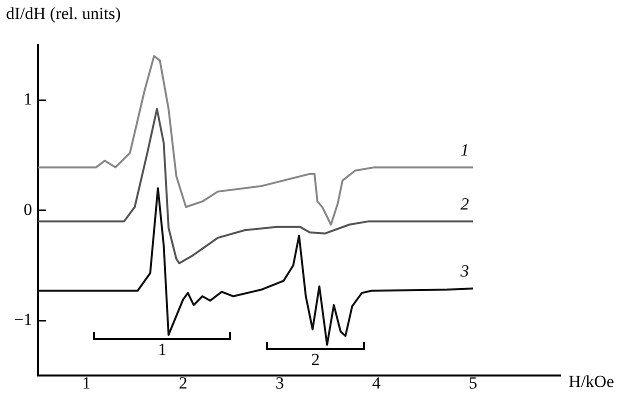 Image resolution: width=618 pixels, height=400 pixels. What do you see at coordinates (28, 99) in the screenshot?
I see `y-tick-label: 1` at bounding box center [28, 99].